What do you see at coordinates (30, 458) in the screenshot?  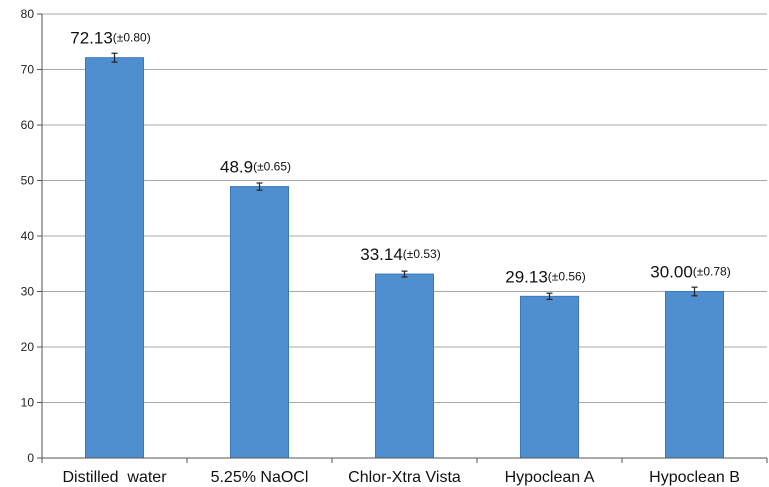 I see `y-tick-label: 0` at bounding box center [30, 458].